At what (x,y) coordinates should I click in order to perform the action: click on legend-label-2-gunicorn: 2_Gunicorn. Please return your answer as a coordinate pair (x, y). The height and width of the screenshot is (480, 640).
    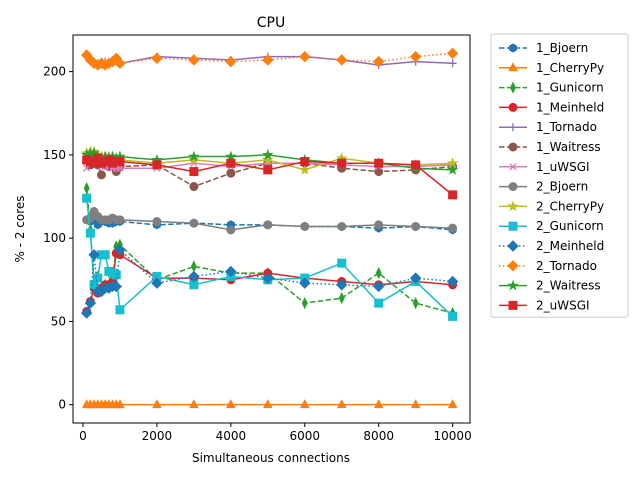
    Looking at the image, I should click on (570, 226).